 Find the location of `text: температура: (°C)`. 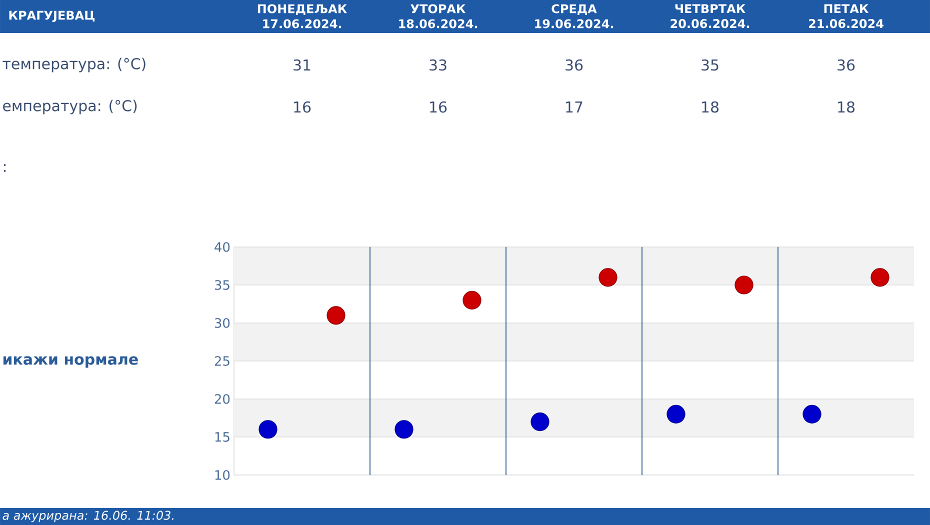

text: температура: (°C) is located at coordinates (74, 65).